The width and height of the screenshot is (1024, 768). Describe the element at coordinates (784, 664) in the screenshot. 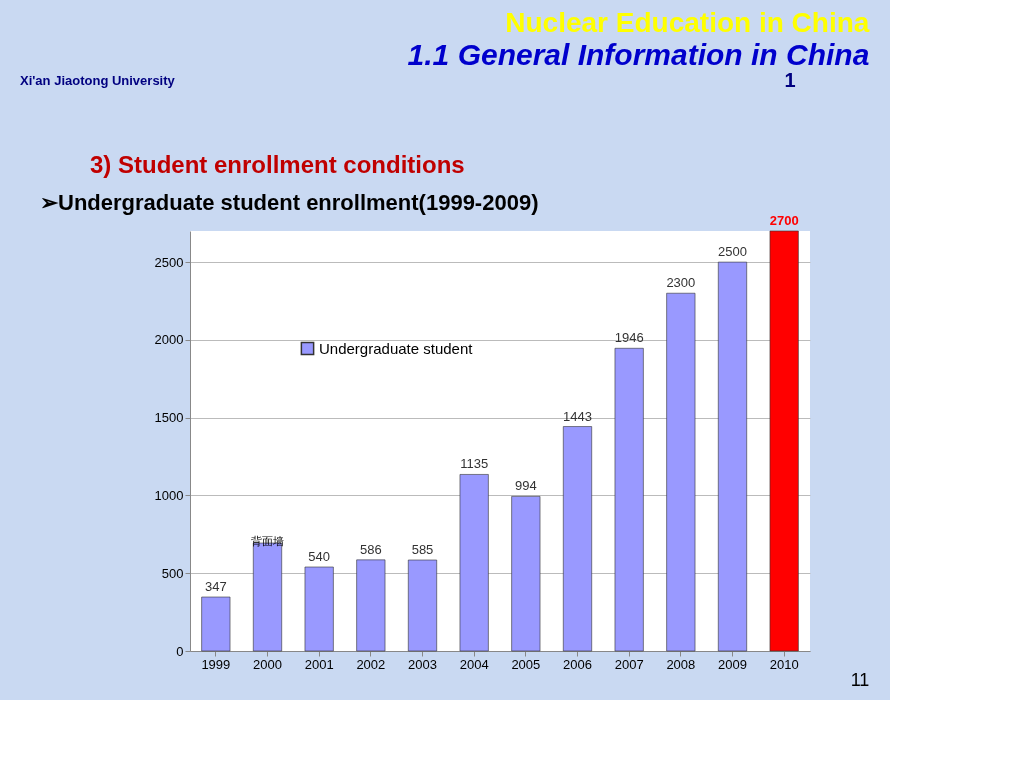

I see `x-tick-label: 2010` at that location.